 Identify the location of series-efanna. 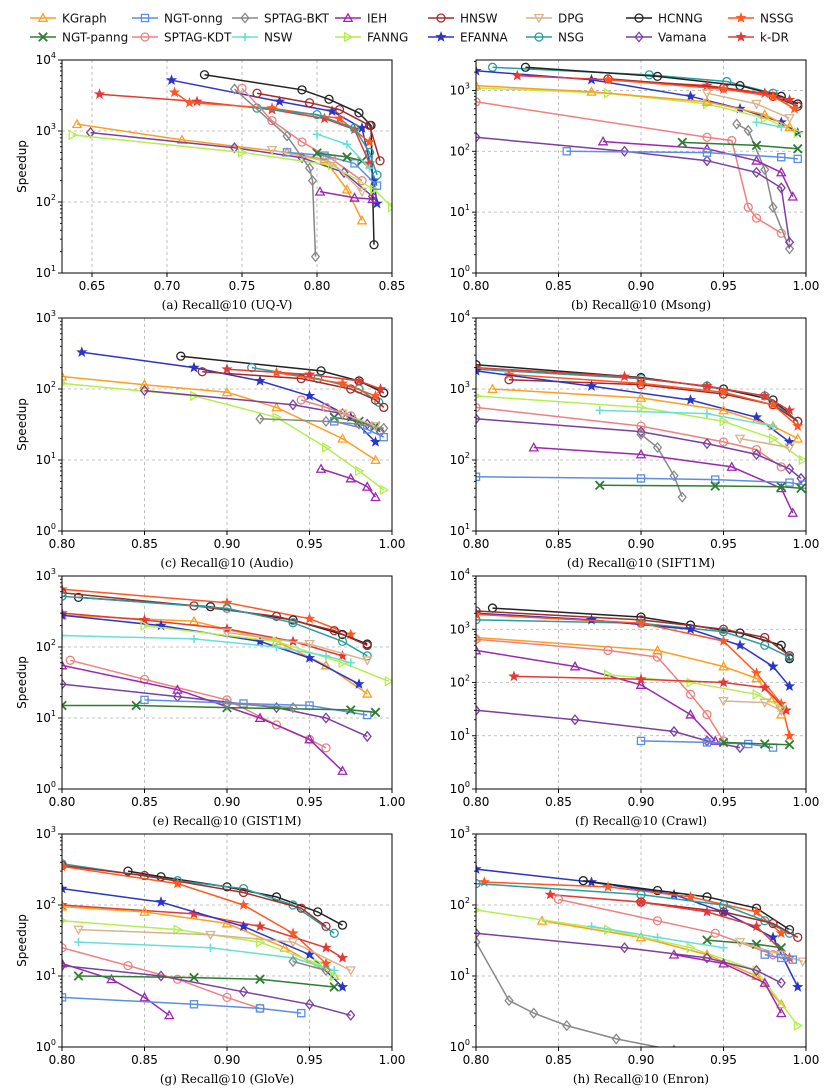
(205, 937).